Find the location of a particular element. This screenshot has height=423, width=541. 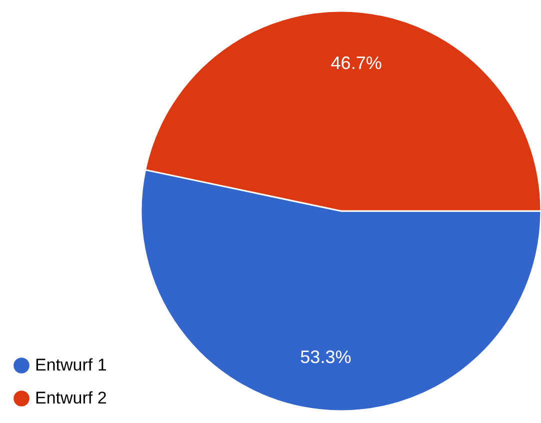

data-label: 53.3% is located at coordinates (326, 357).